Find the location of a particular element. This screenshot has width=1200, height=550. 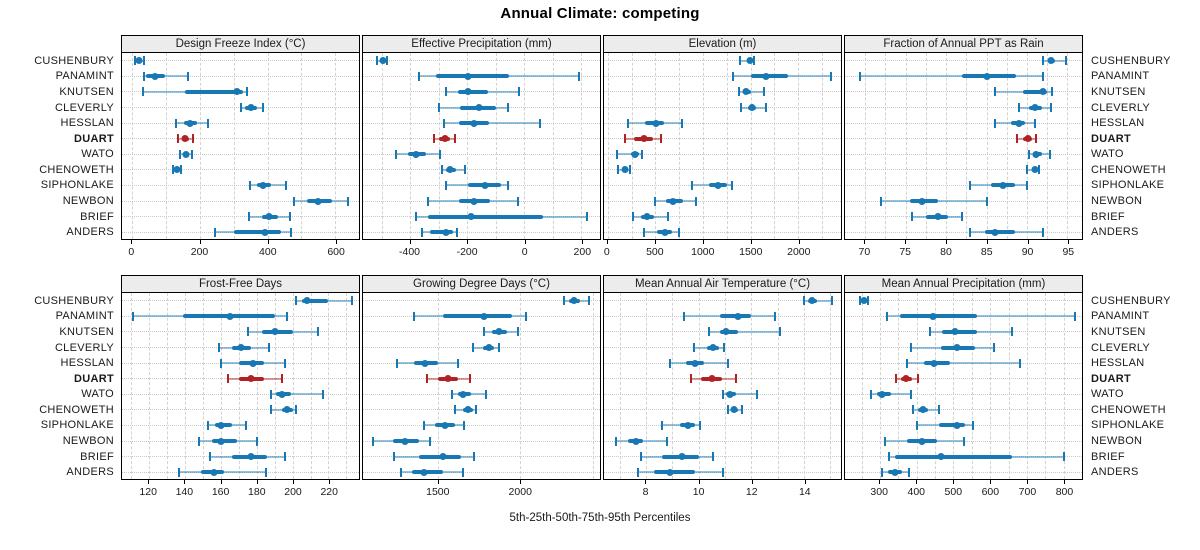

axis-tick-label: 0 is located at coordinates (524, 252).